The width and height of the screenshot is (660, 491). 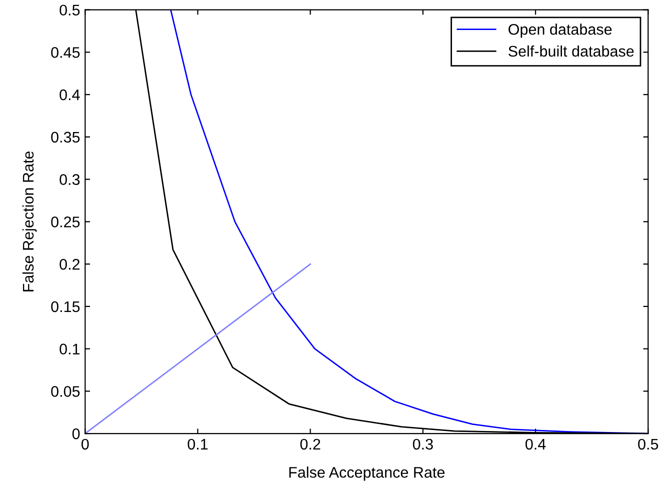 What do you see at coordinates (85, 444) in the screenshot?
I see `x-tick-label: 0` at bounding box center [85, 444].